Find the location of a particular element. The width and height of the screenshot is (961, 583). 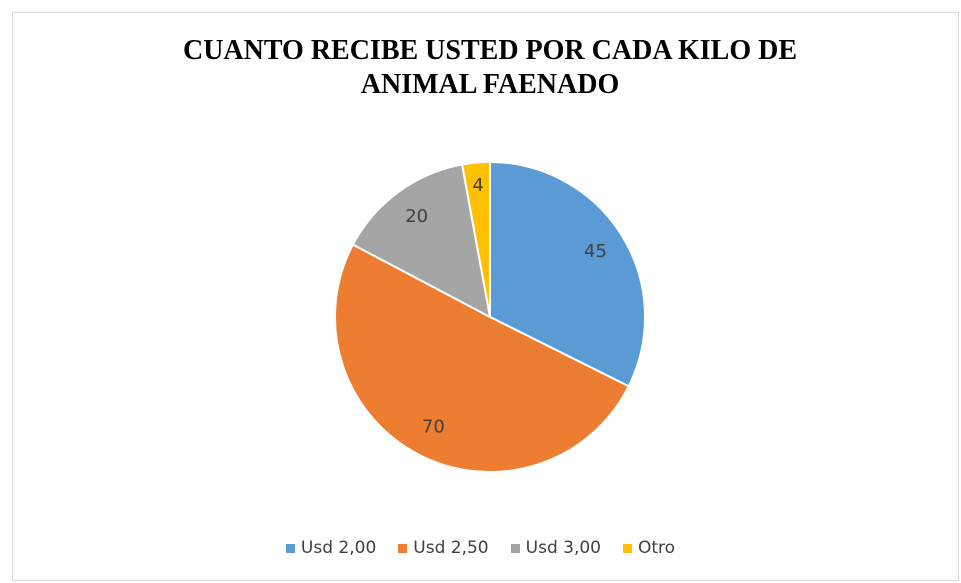

legend-label: Otro is located at coordinates (657, 548).